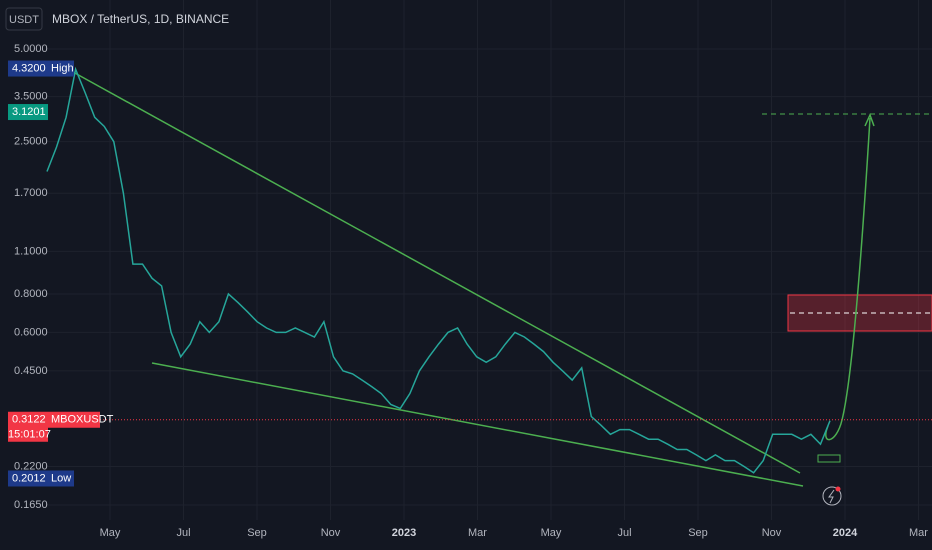  Describe the element at coordinates (848, 279) in the screenshot. I see `projection-arrow` at that location.